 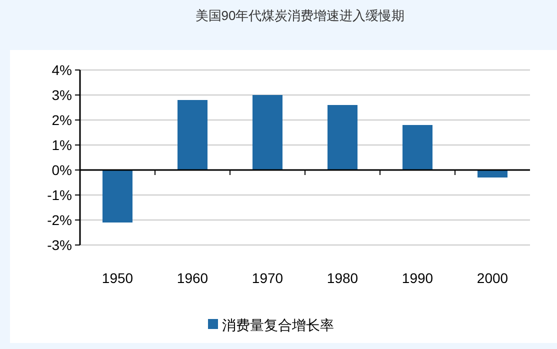 What do you see at coordinates (62, 145) in the screenshot?
I see `y-tick-label: 1%` at bounding box center [62, 145].